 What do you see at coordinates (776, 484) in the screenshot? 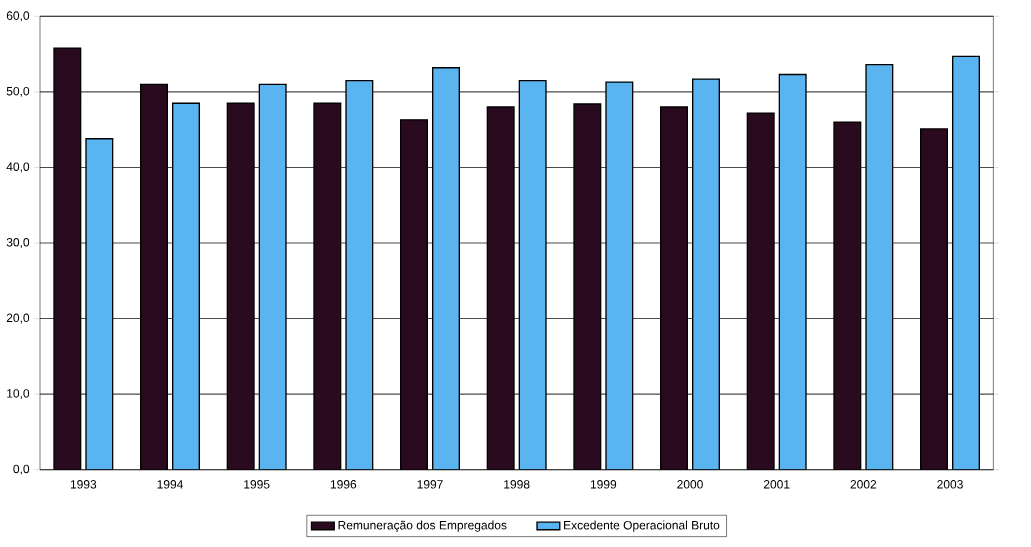
I see `x-tick-label: 2001` at bounding box center [776, 484].